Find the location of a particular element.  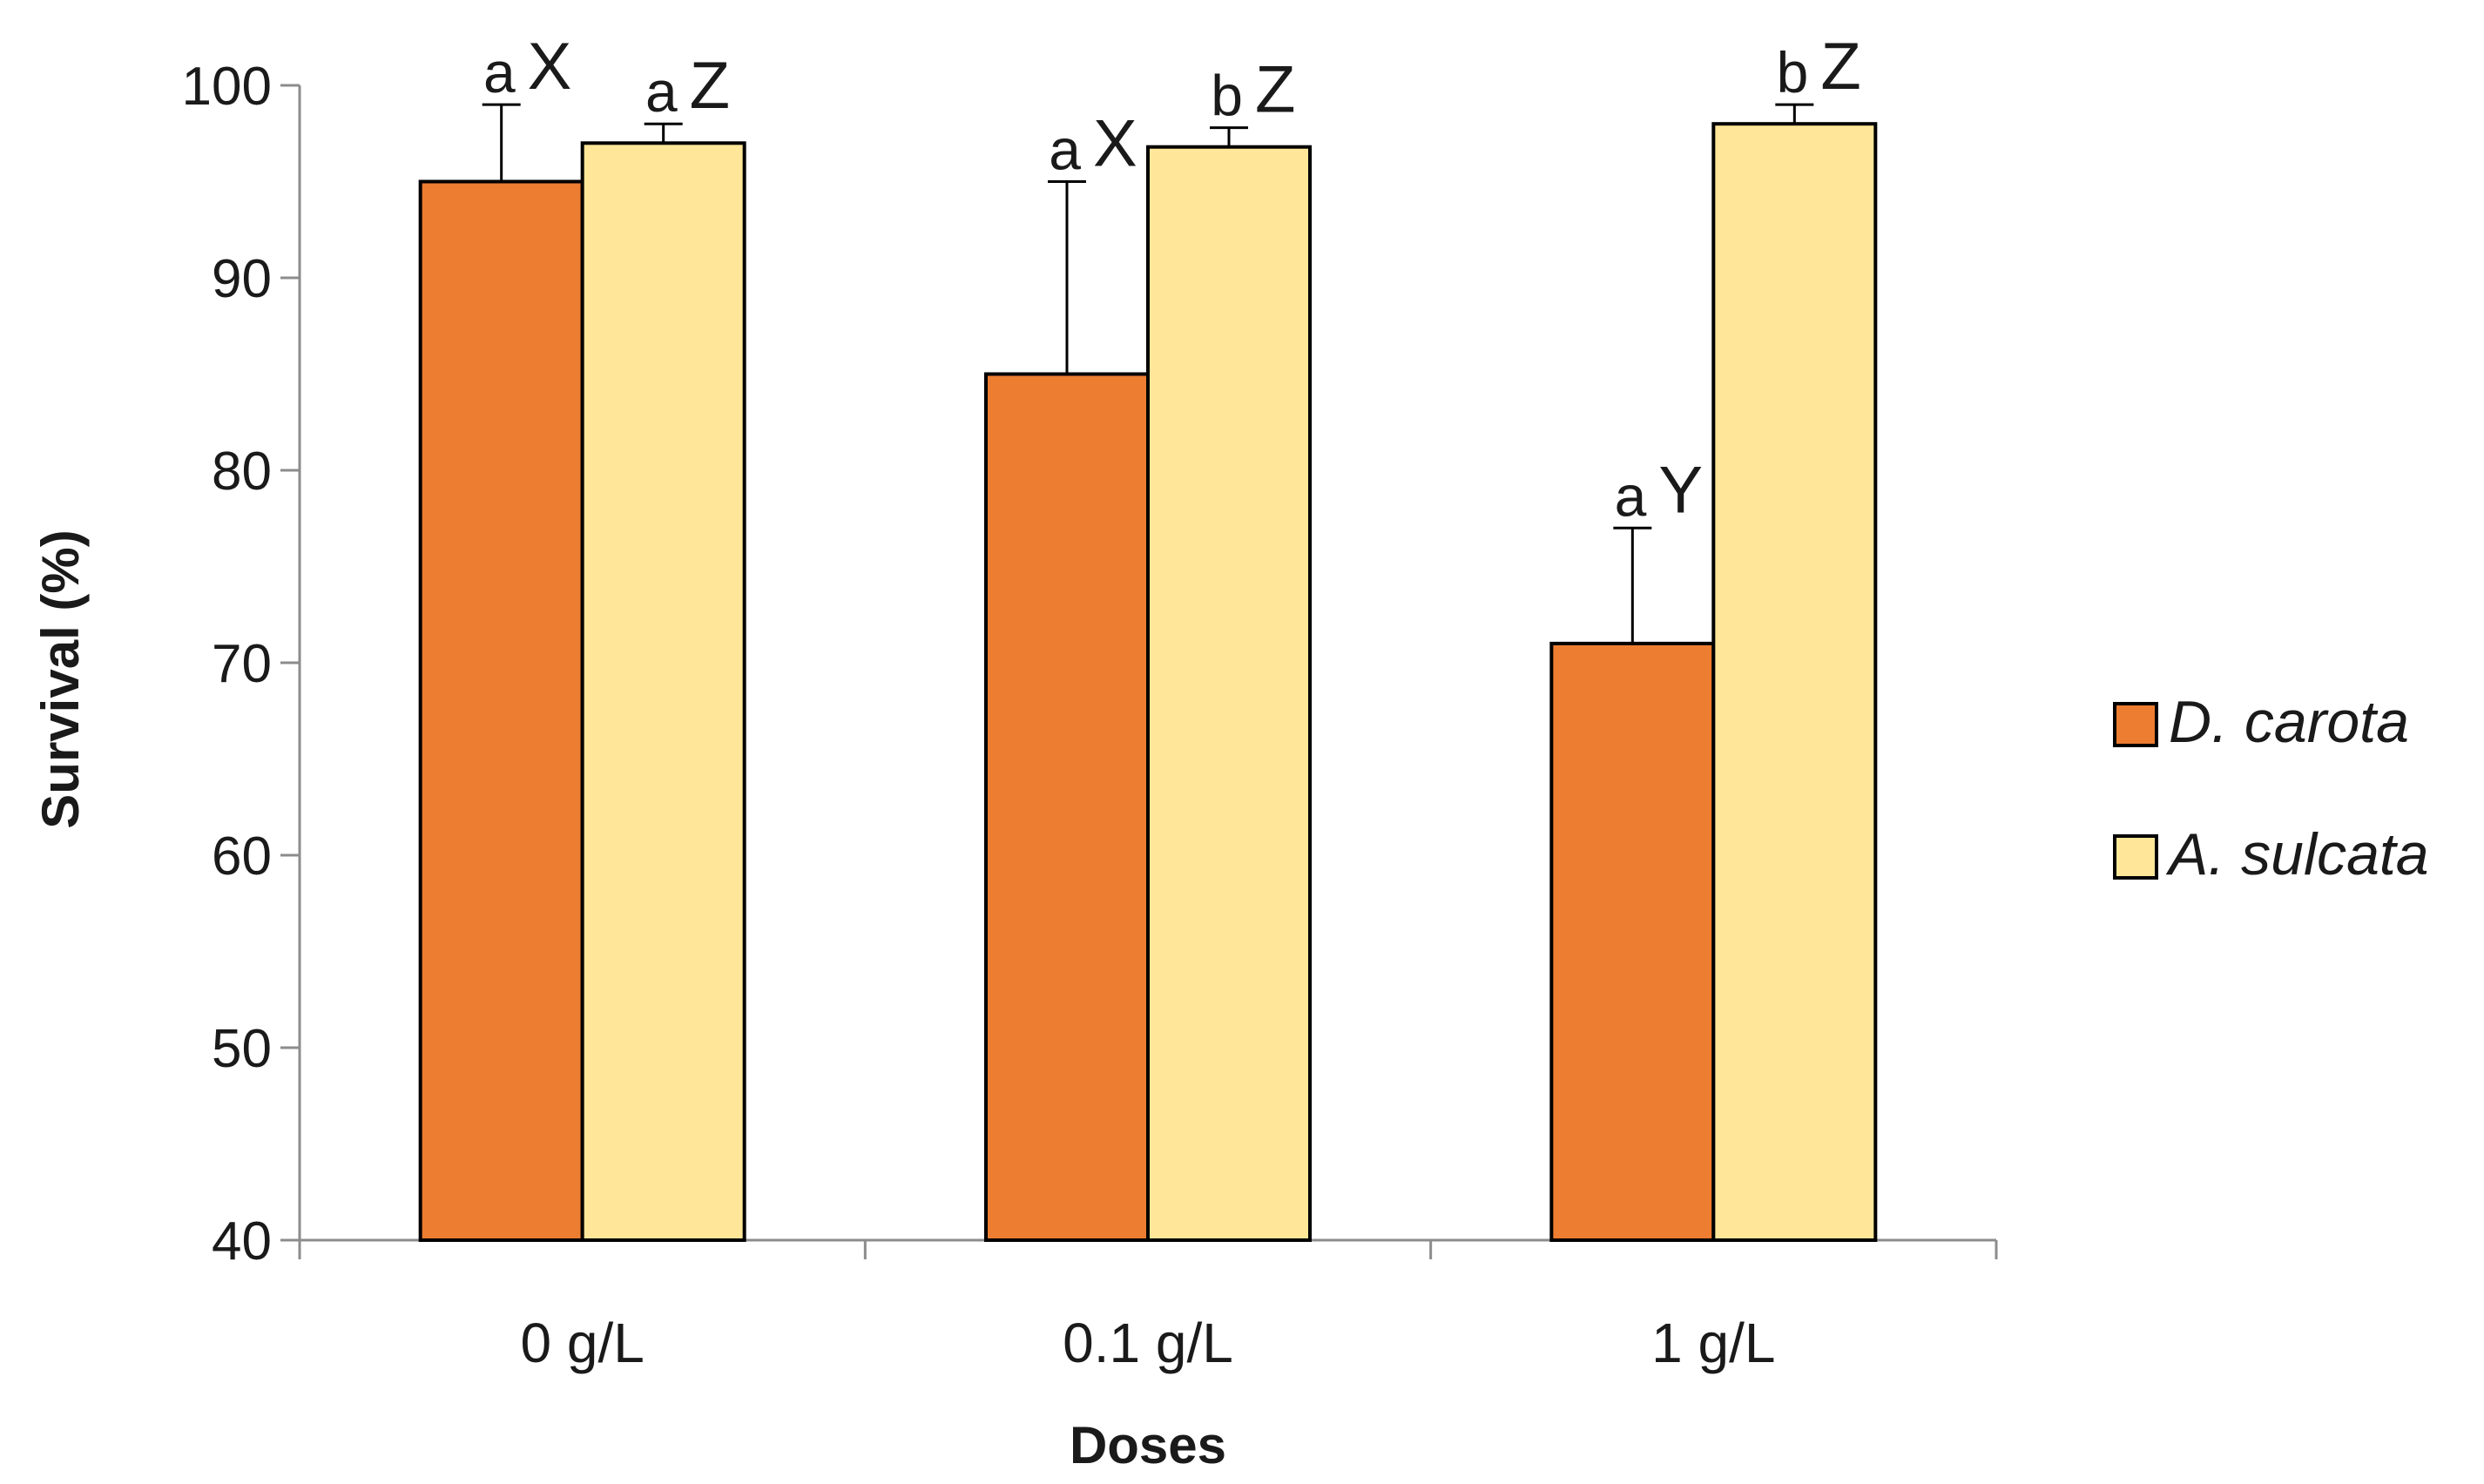

group-letter: Y is located at coordinates (1680, 490).